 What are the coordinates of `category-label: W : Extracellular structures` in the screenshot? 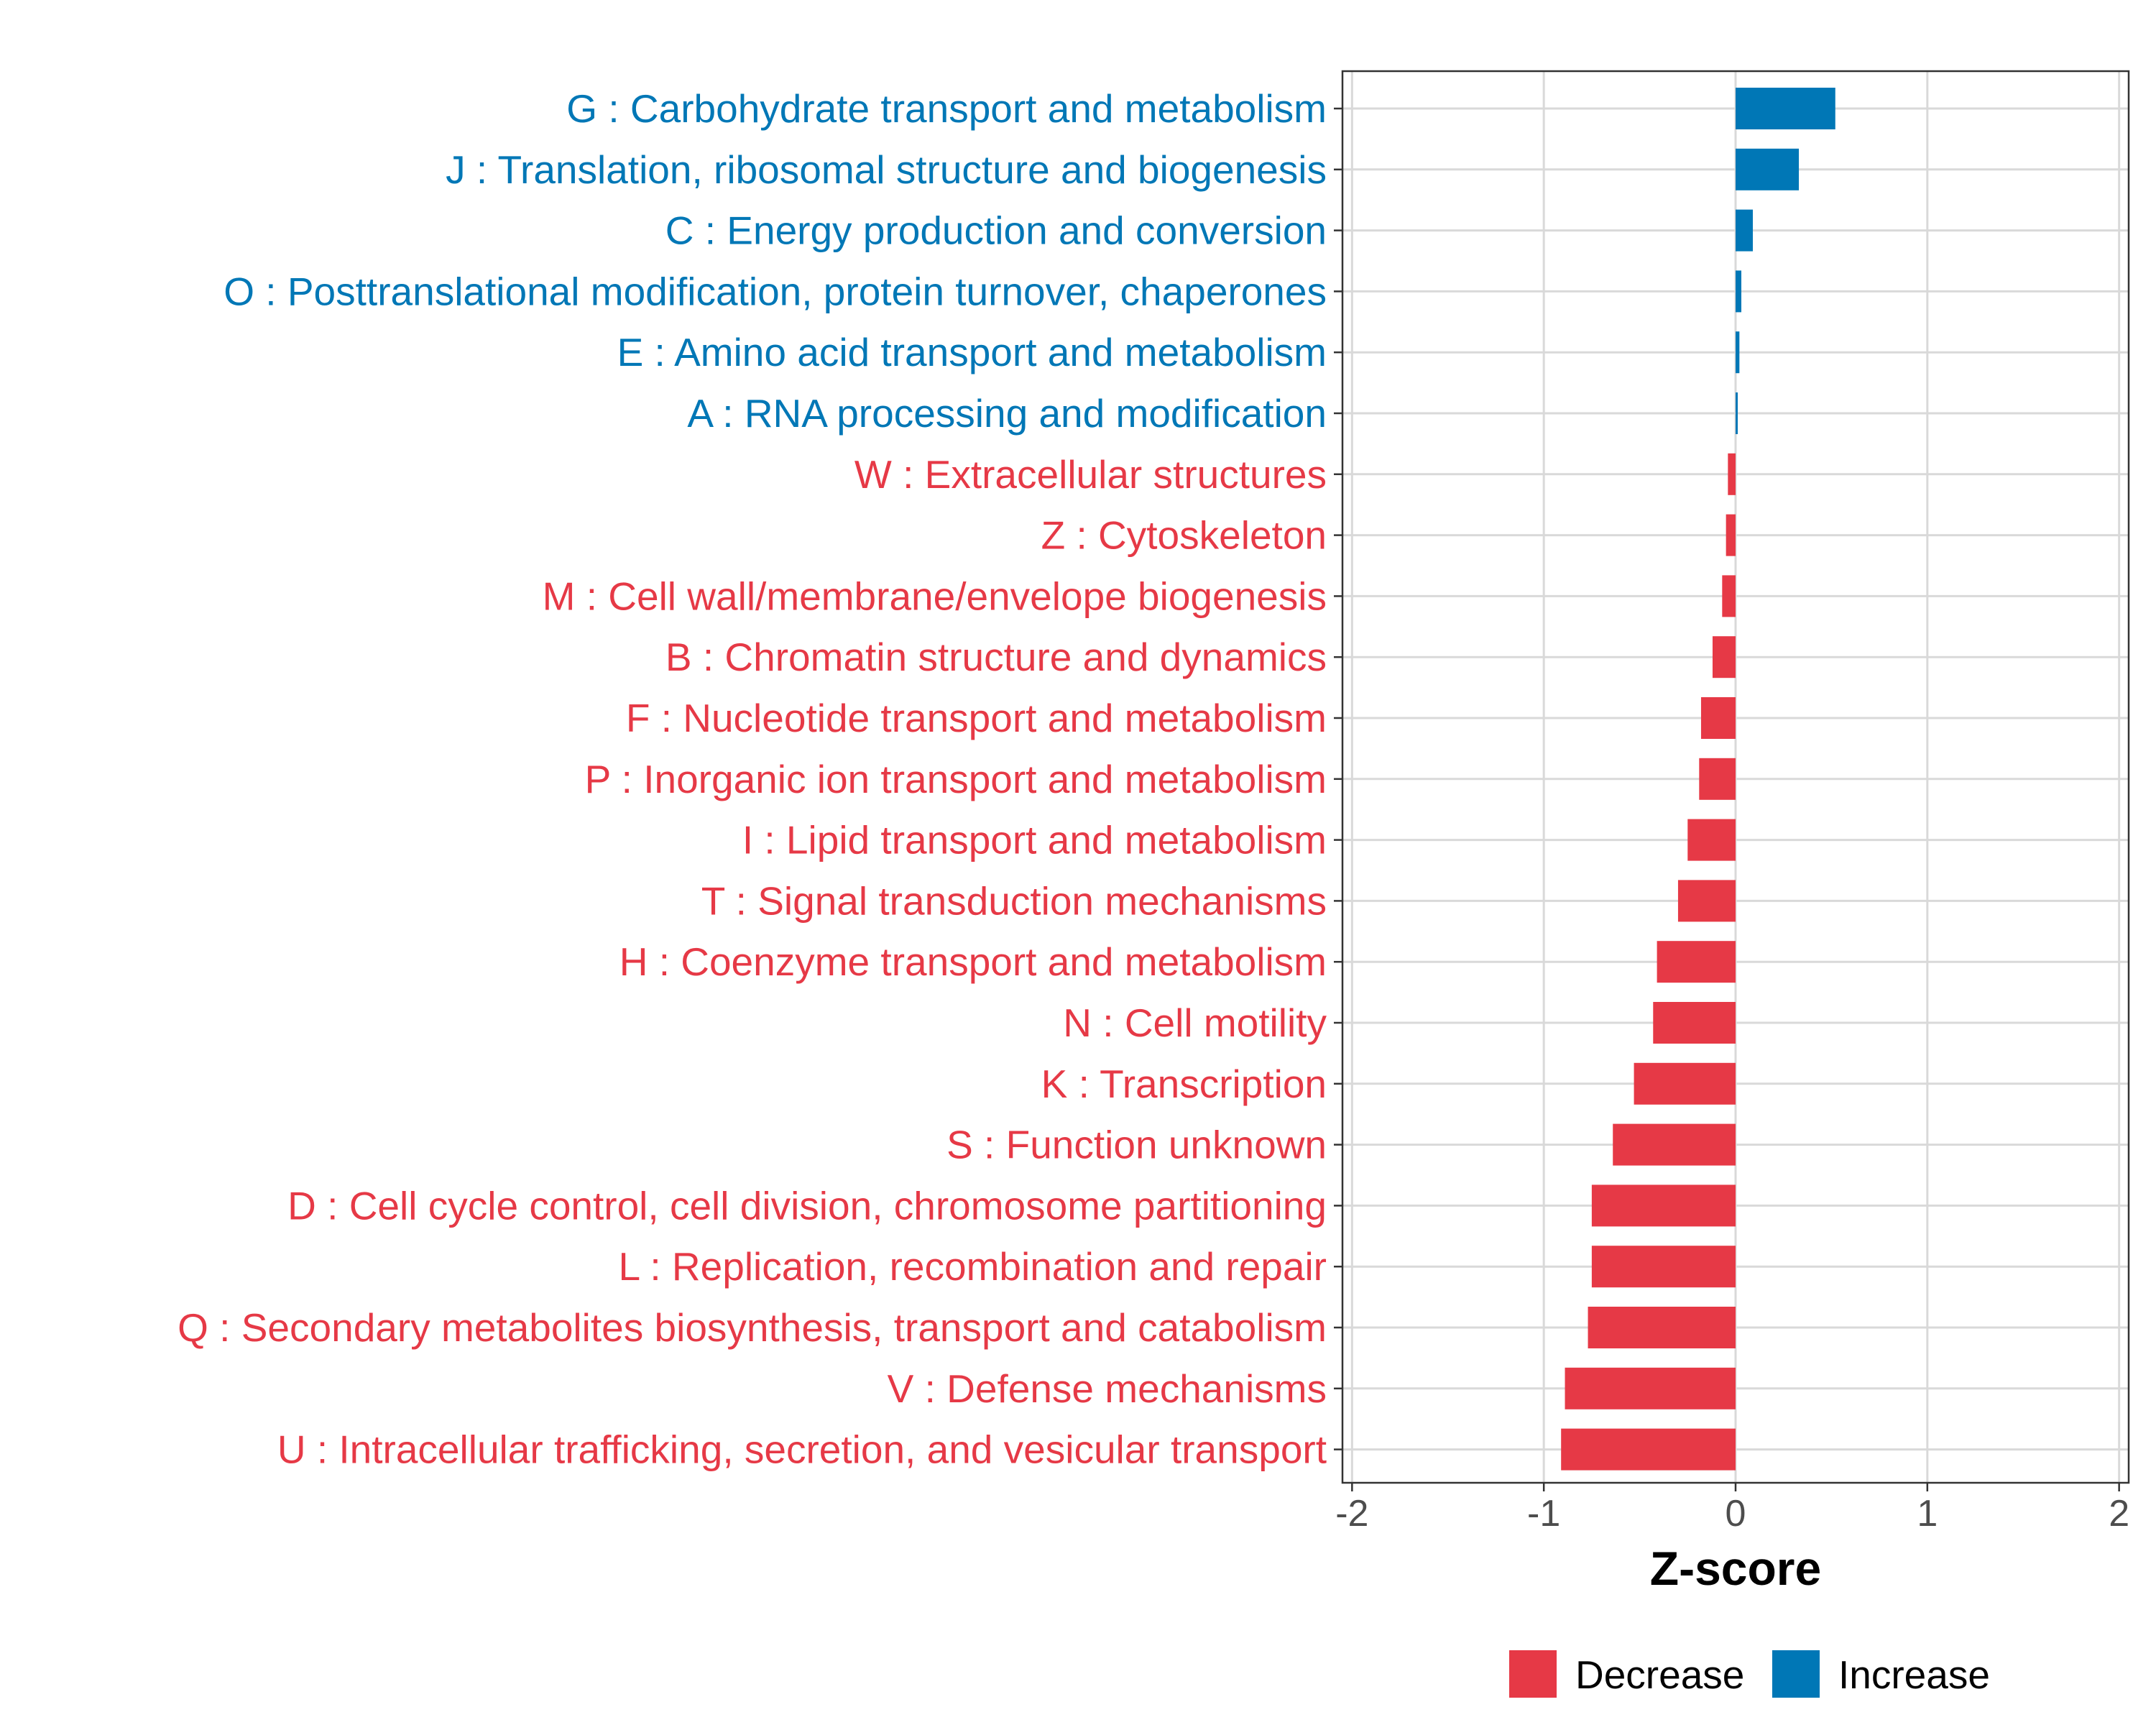 It's located at (1090, 474).